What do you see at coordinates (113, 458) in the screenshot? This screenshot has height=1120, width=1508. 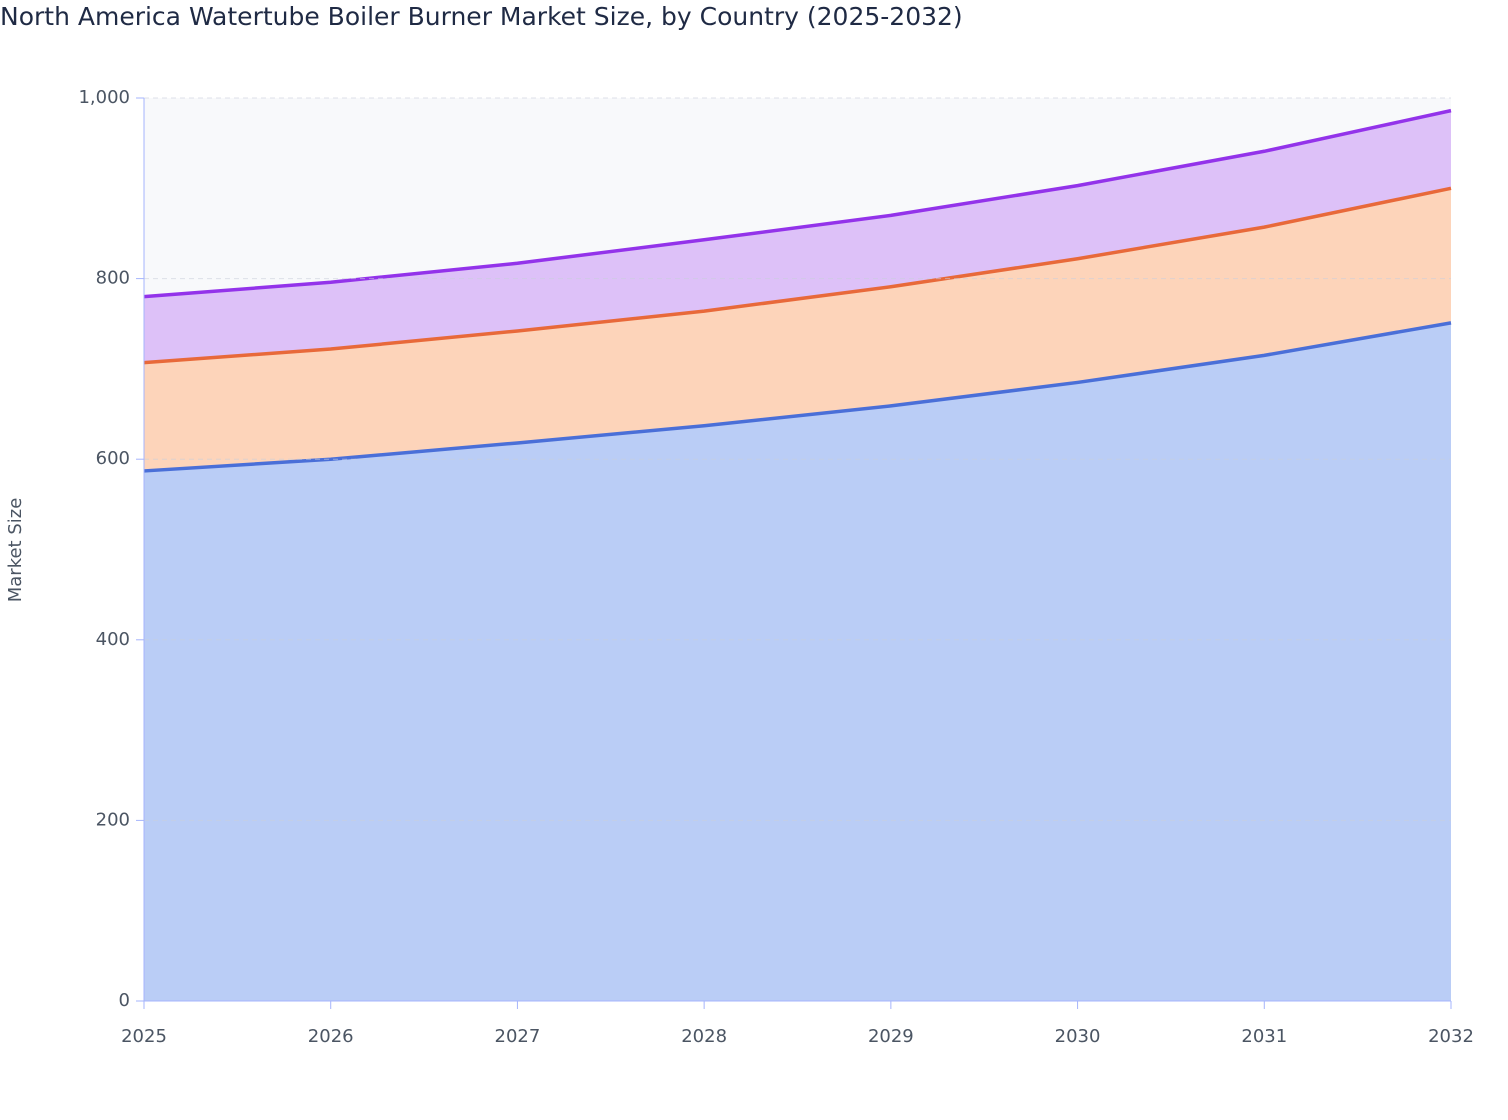 I see `y-tick-label: 600` at bounding box center [113, 458].